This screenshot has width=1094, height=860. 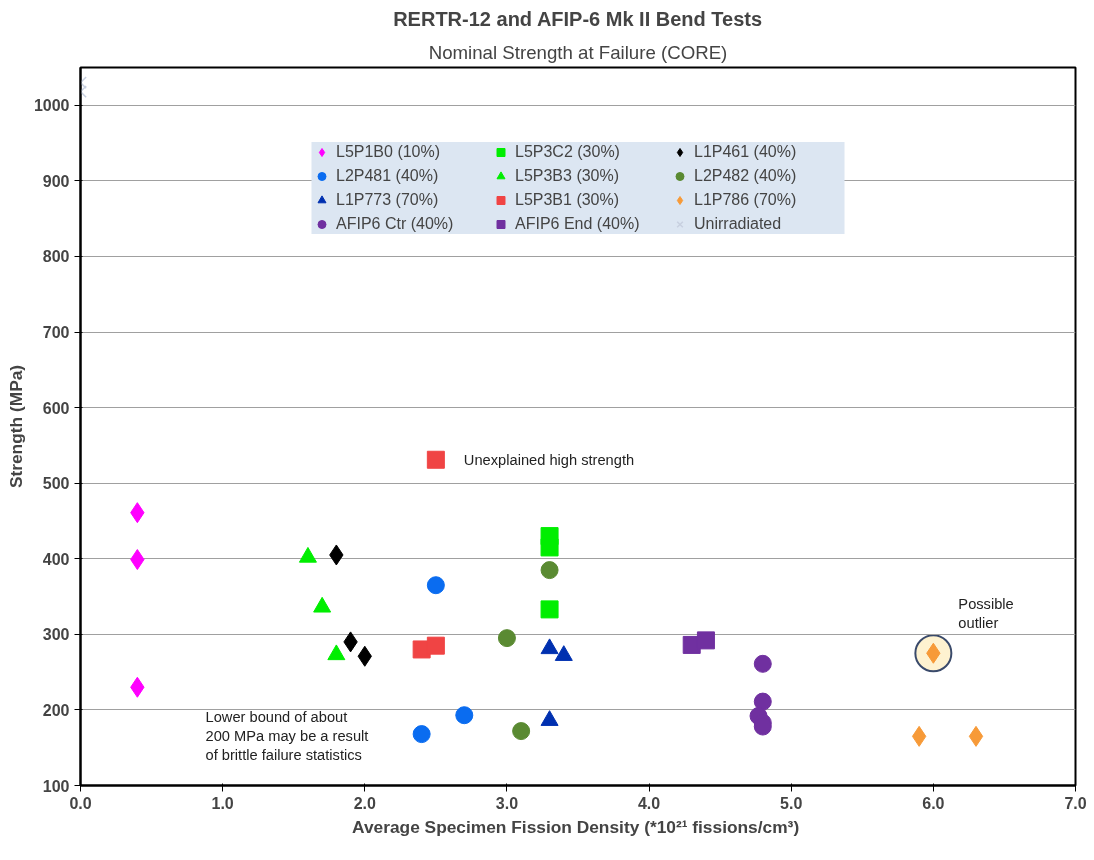 What do you see at coordinates (56, 181) in the screenshot?
I see `y-tick-label: 900` at bounding box center [56, 181].